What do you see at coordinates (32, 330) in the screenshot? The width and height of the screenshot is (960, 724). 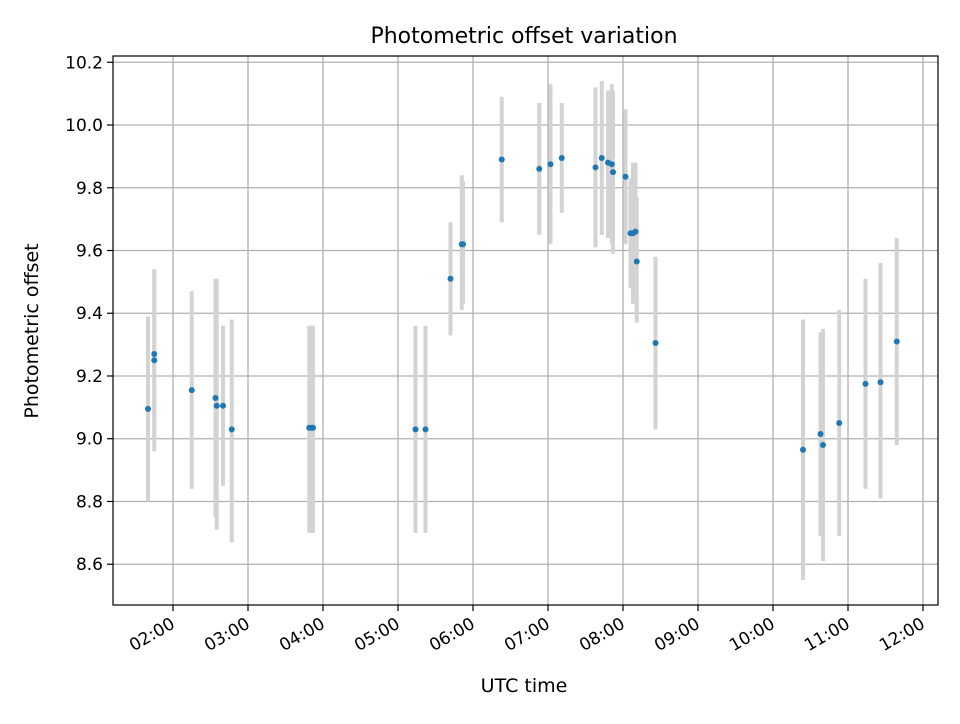 I see `y-axis-label: Photometric offset` at bounding box center [32, 330].